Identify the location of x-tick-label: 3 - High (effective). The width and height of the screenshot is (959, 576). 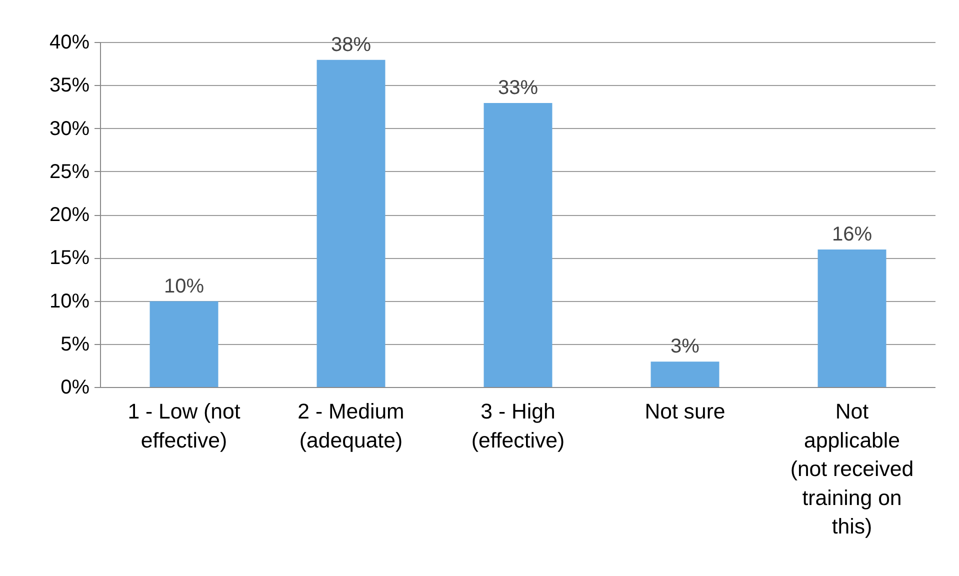
(518, 426).